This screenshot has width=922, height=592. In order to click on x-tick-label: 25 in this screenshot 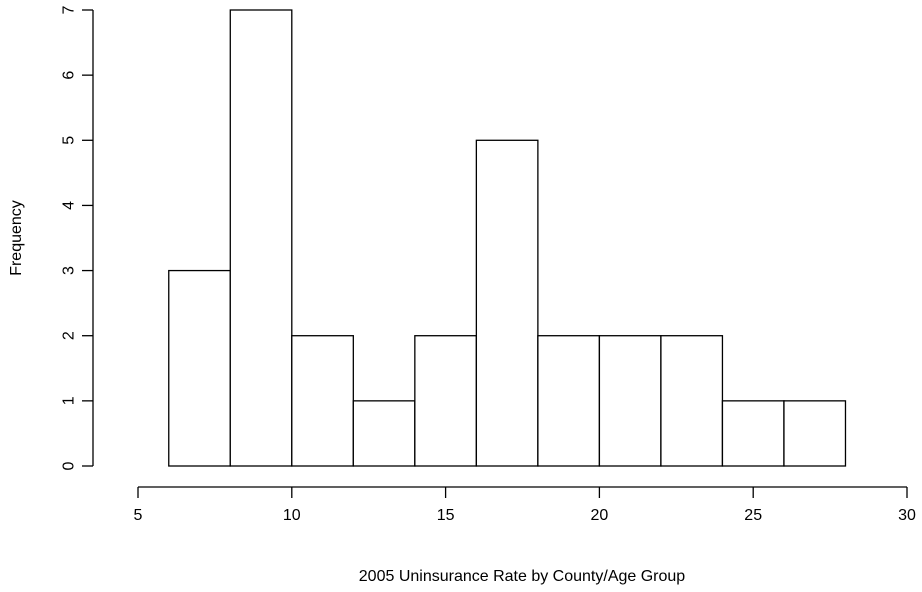, I will do `click(753, 515)`.